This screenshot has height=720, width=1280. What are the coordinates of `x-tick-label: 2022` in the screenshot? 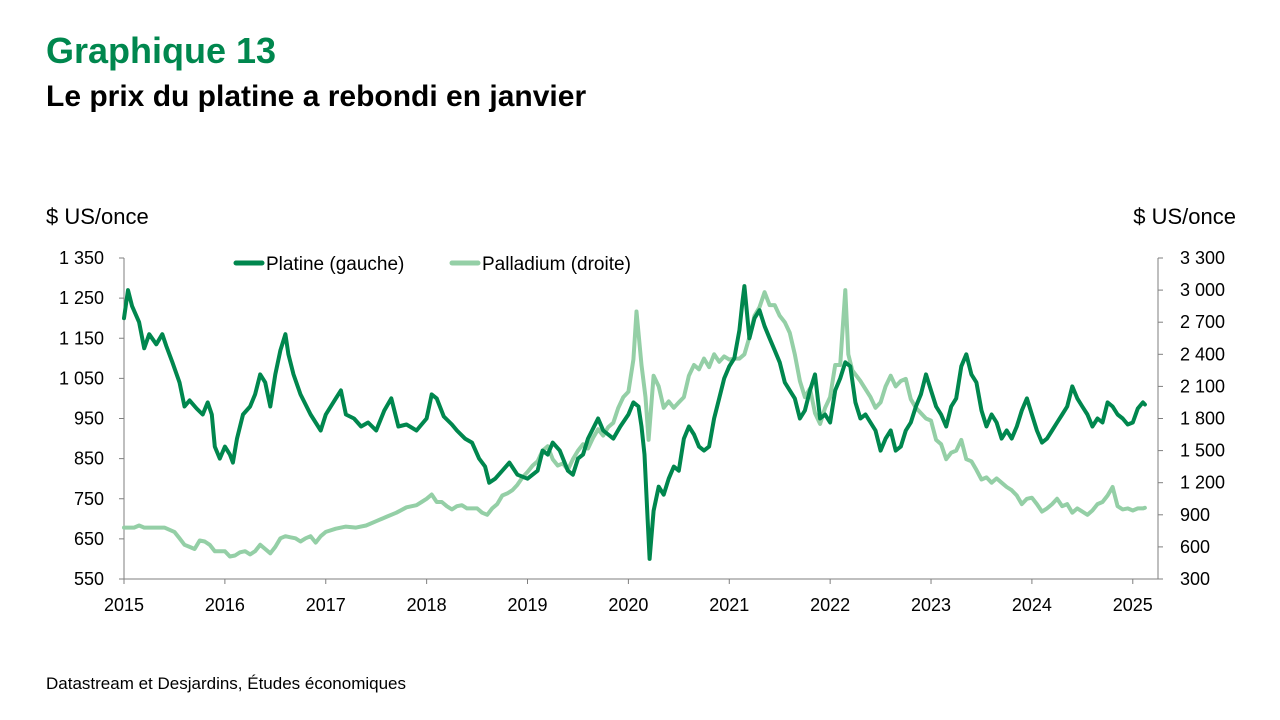 It's located at (830, 605).